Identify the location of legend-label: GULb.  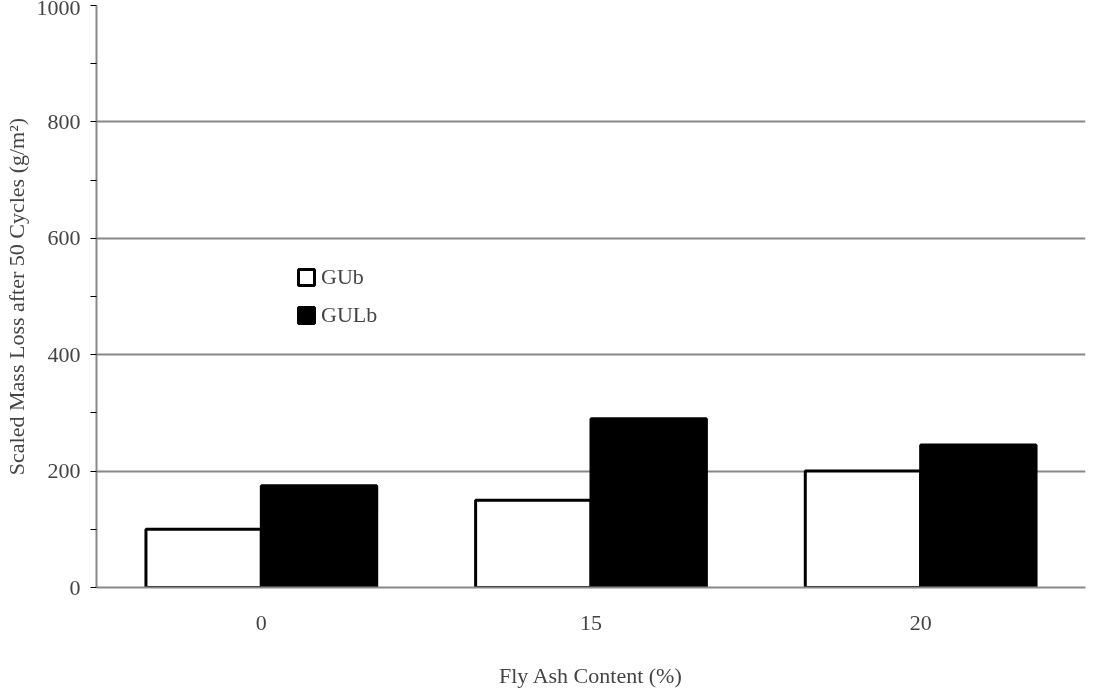
(349, 315).